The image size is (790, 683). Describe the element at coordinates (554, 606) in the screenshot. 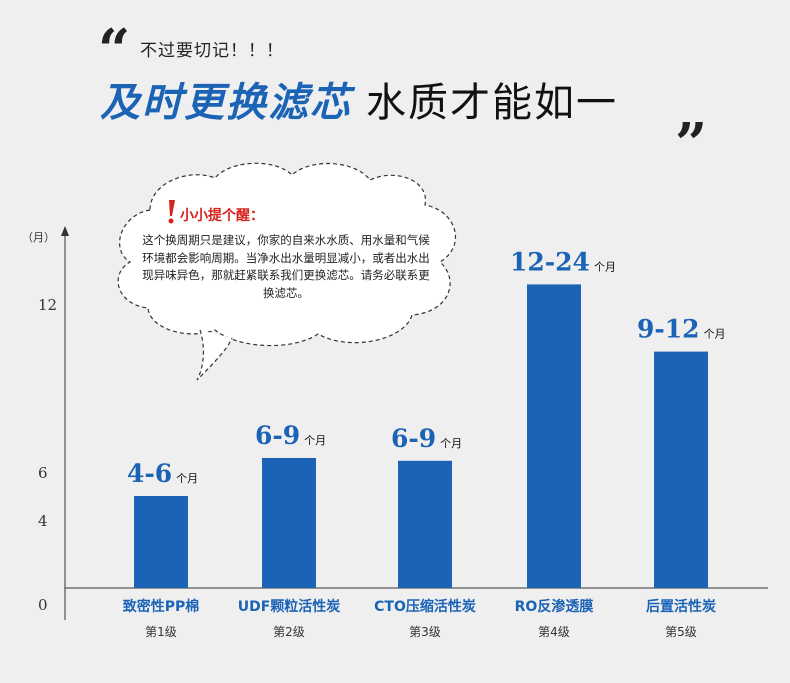

I see `category-label: RO反渗透膜` at that location.